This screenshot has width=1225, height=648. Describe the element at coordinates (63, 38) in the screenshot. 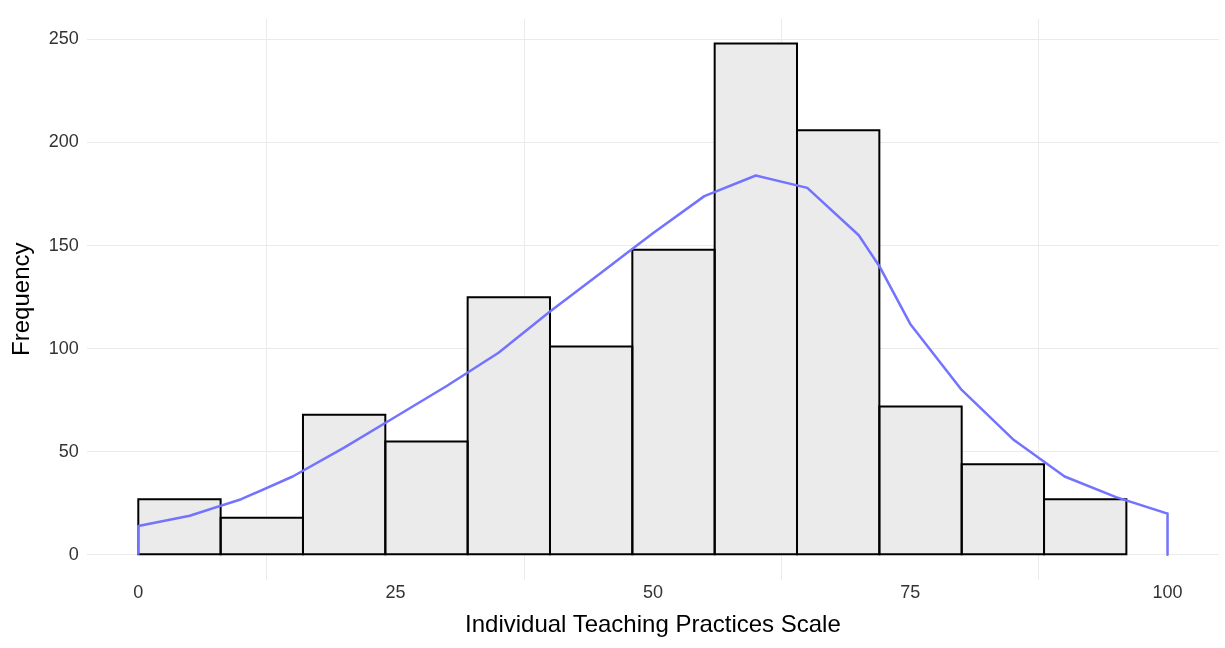

I see `y-tick-label: 250` at that location.